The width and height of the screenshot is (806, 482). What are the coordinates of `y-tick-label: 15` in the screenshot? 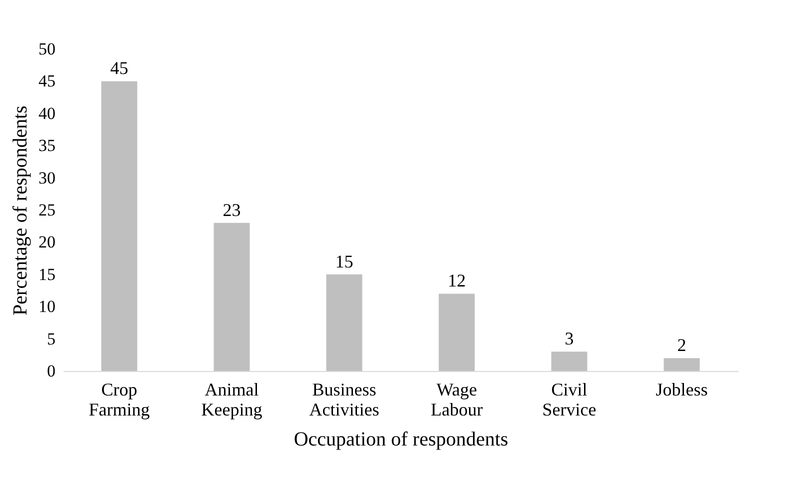 It's located at (47, 274).